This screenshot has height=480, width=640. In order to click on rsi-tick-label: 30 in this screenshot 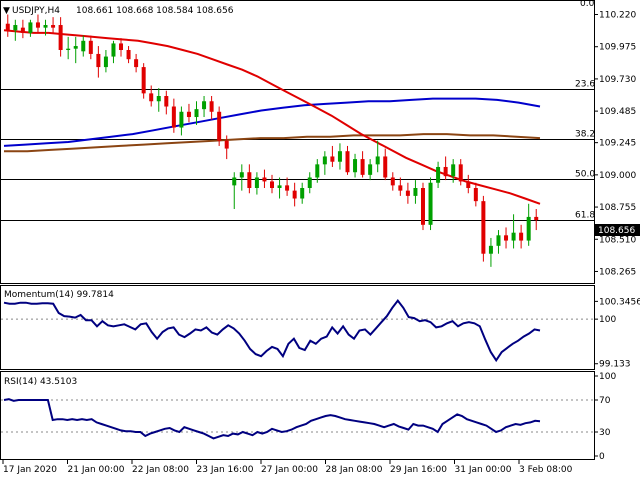, I will do `click(605, 433)`.